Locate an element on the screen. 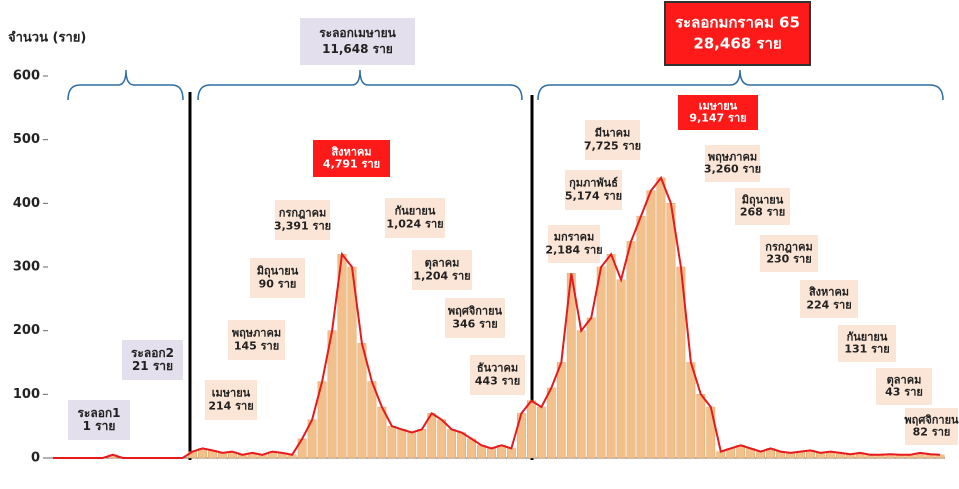 The width and height of the screenshot is (959, 489). annotation-text: 224 ราย is located at coordinates (828, 304).